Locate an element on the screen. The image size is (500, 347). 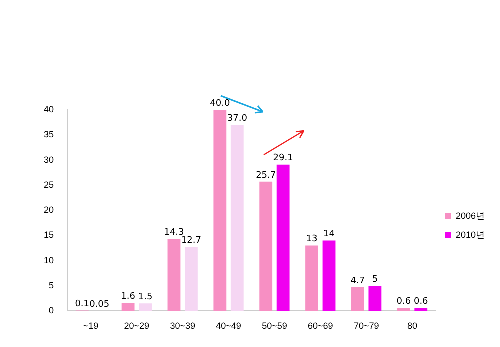
y-tick-label: 20 is located at coordinates (49, 210).